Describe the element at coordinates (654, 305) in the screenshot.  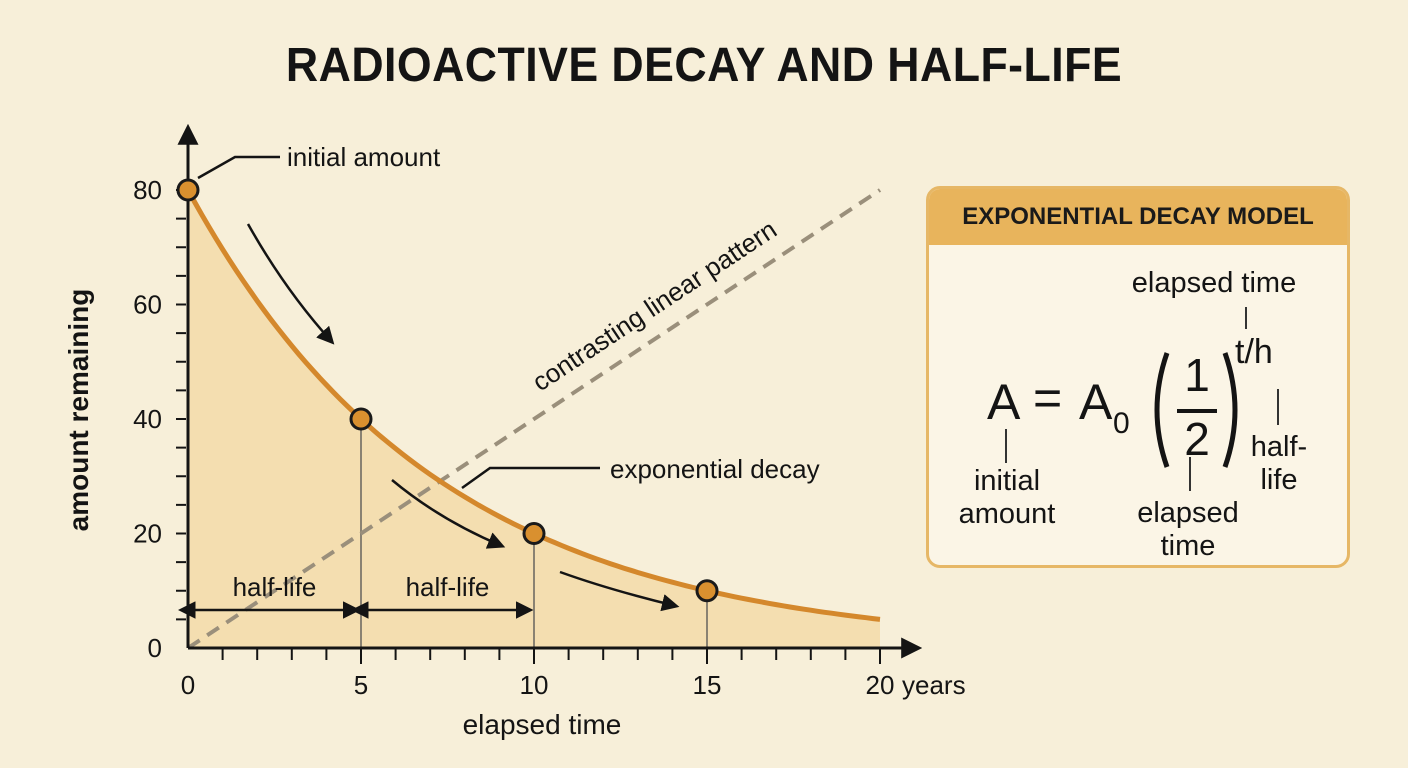
I see `linear-pattern-label: contrasting linear pattern` at that location.